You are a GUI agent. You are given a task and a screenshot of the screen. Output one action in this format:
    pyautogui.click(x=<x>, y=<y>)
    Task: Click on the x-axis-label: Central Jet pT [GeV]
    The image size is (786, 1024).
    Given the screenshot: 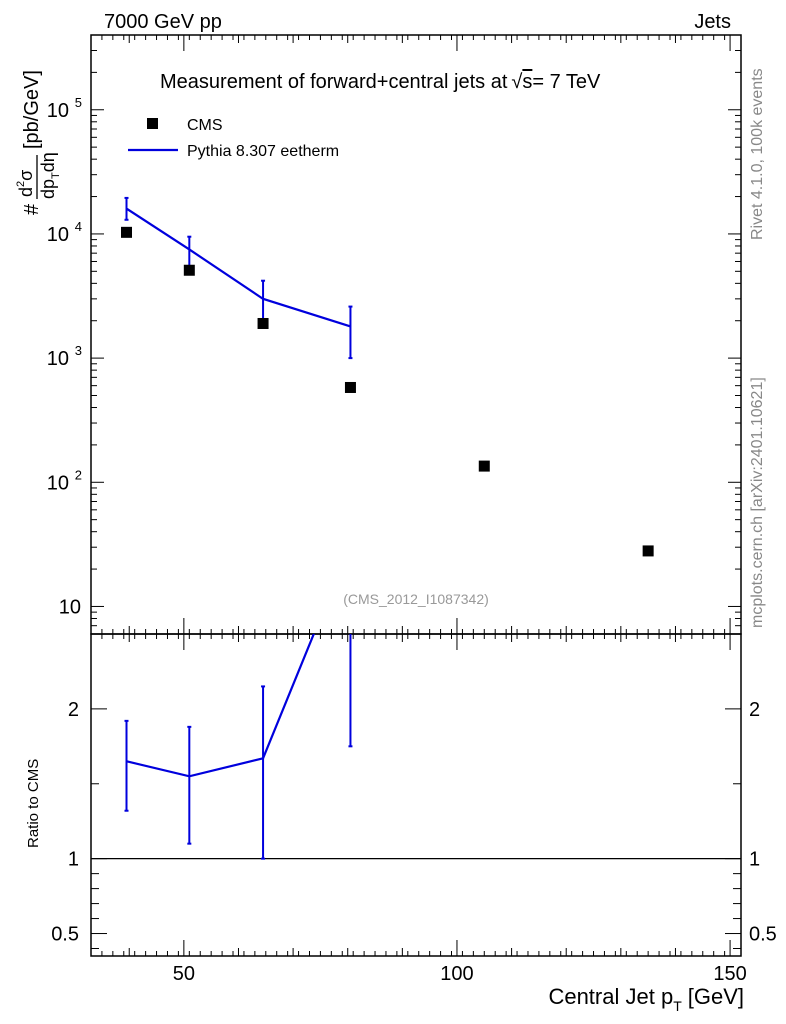 What is the action you would take?
    pyautogui.click(x=646, y=999)
    